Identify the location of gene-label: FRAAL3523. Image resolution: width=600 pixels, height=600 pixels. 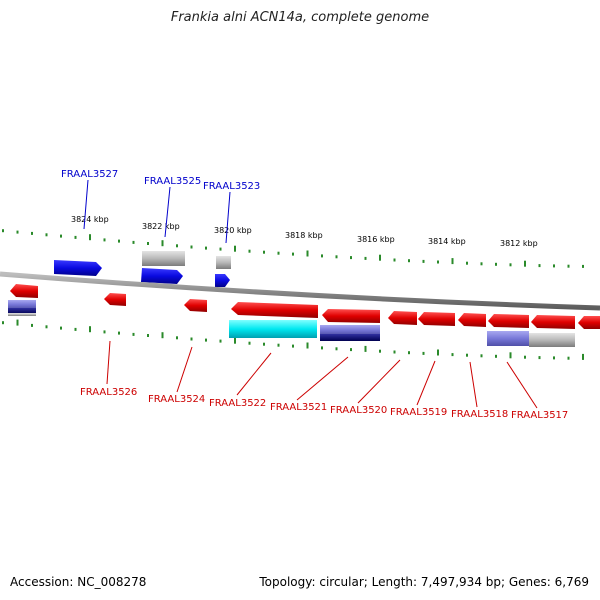
(231, 186).